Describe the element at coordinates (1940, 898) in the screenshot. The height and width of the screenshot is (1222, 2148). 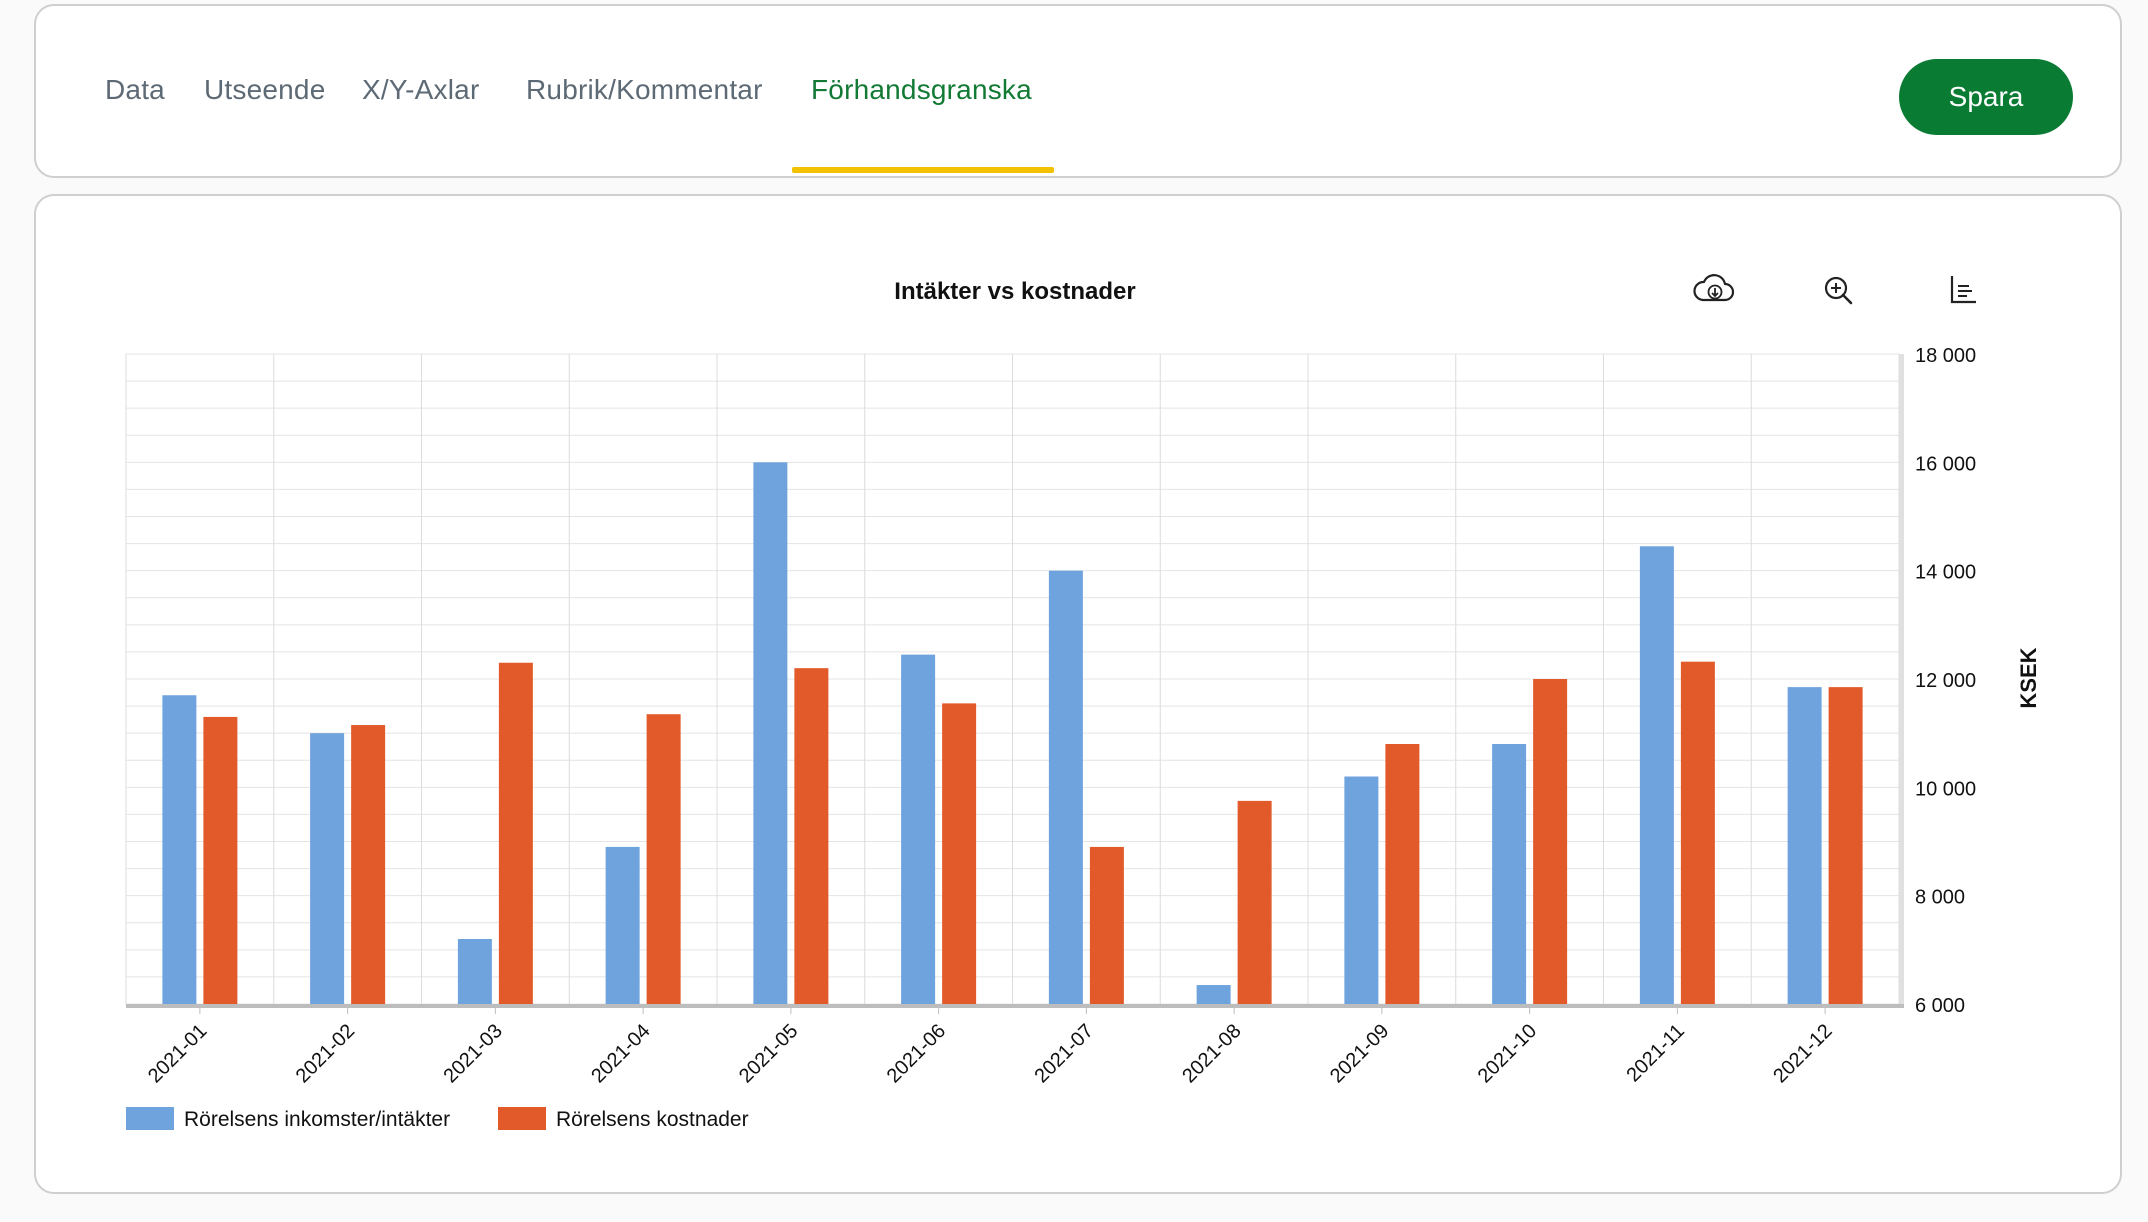
I see `y-tick-label: 8 000` at that location.